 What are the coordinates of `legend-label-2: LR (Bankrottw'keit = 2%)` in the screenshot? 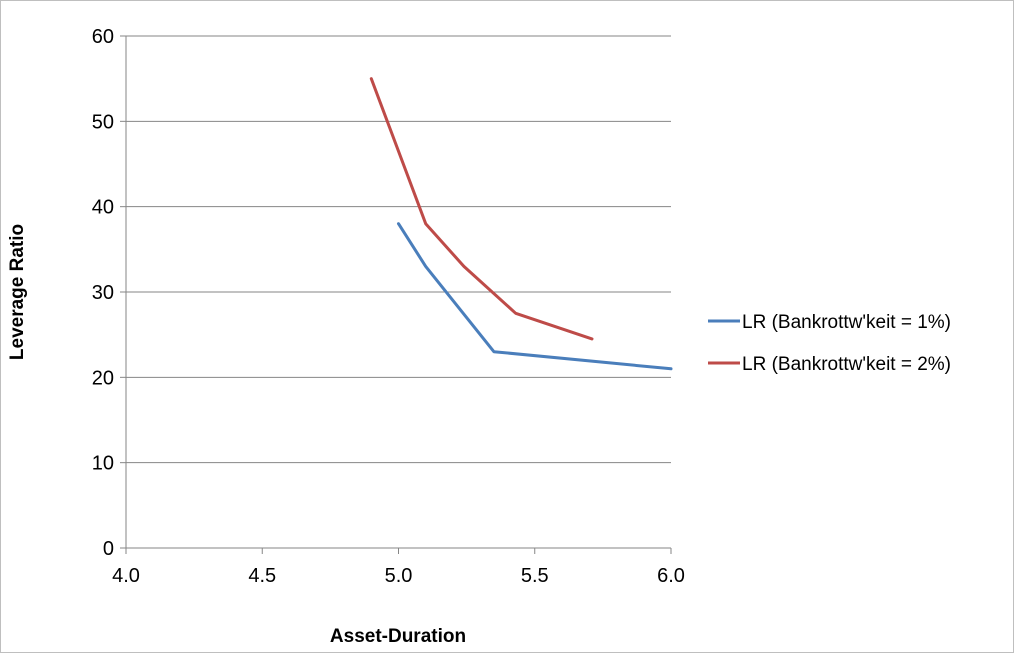 It's located at (846, 364).